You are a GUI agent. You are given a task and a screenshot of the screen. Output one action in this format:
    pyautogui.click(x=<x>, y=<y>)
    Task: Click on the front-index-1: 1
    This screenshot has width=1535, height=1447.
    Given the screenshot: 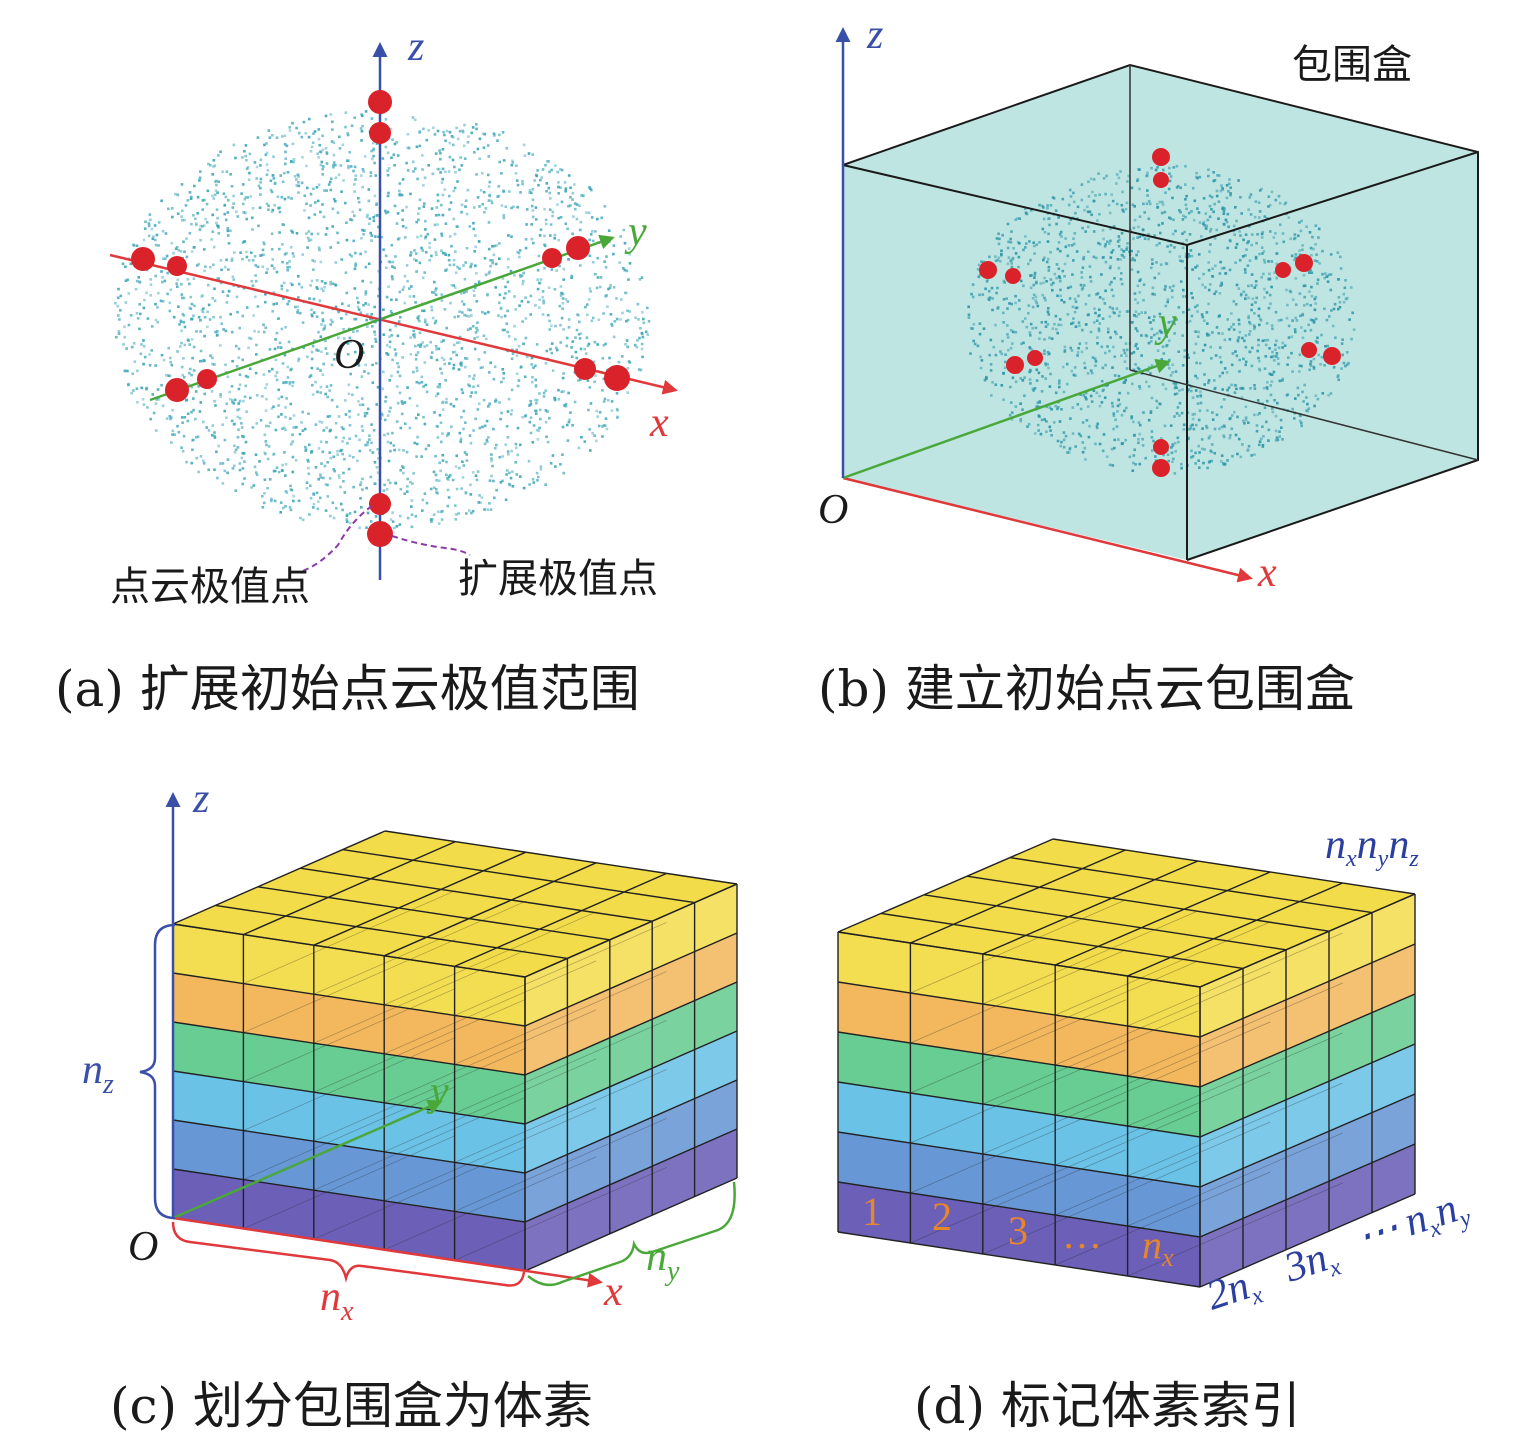 What is the action you would take?
    pyautogui.click(x=872, y=1211)
    